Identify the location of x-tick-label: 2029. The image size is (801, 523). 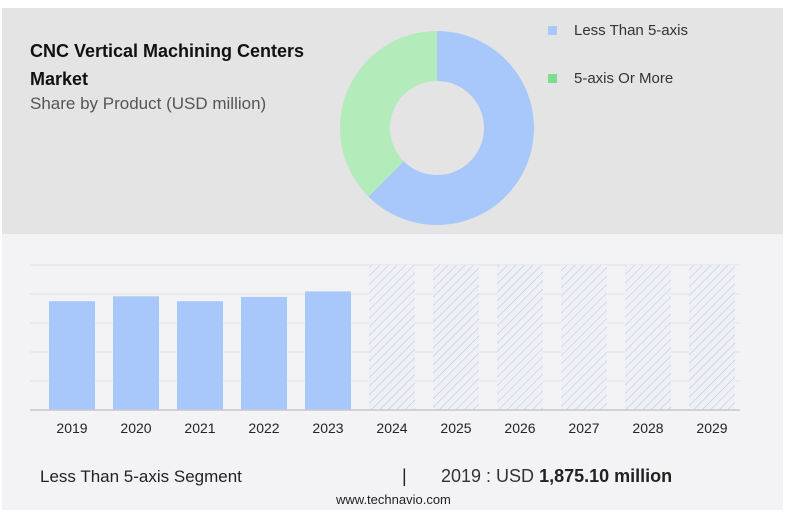
(711, 428).